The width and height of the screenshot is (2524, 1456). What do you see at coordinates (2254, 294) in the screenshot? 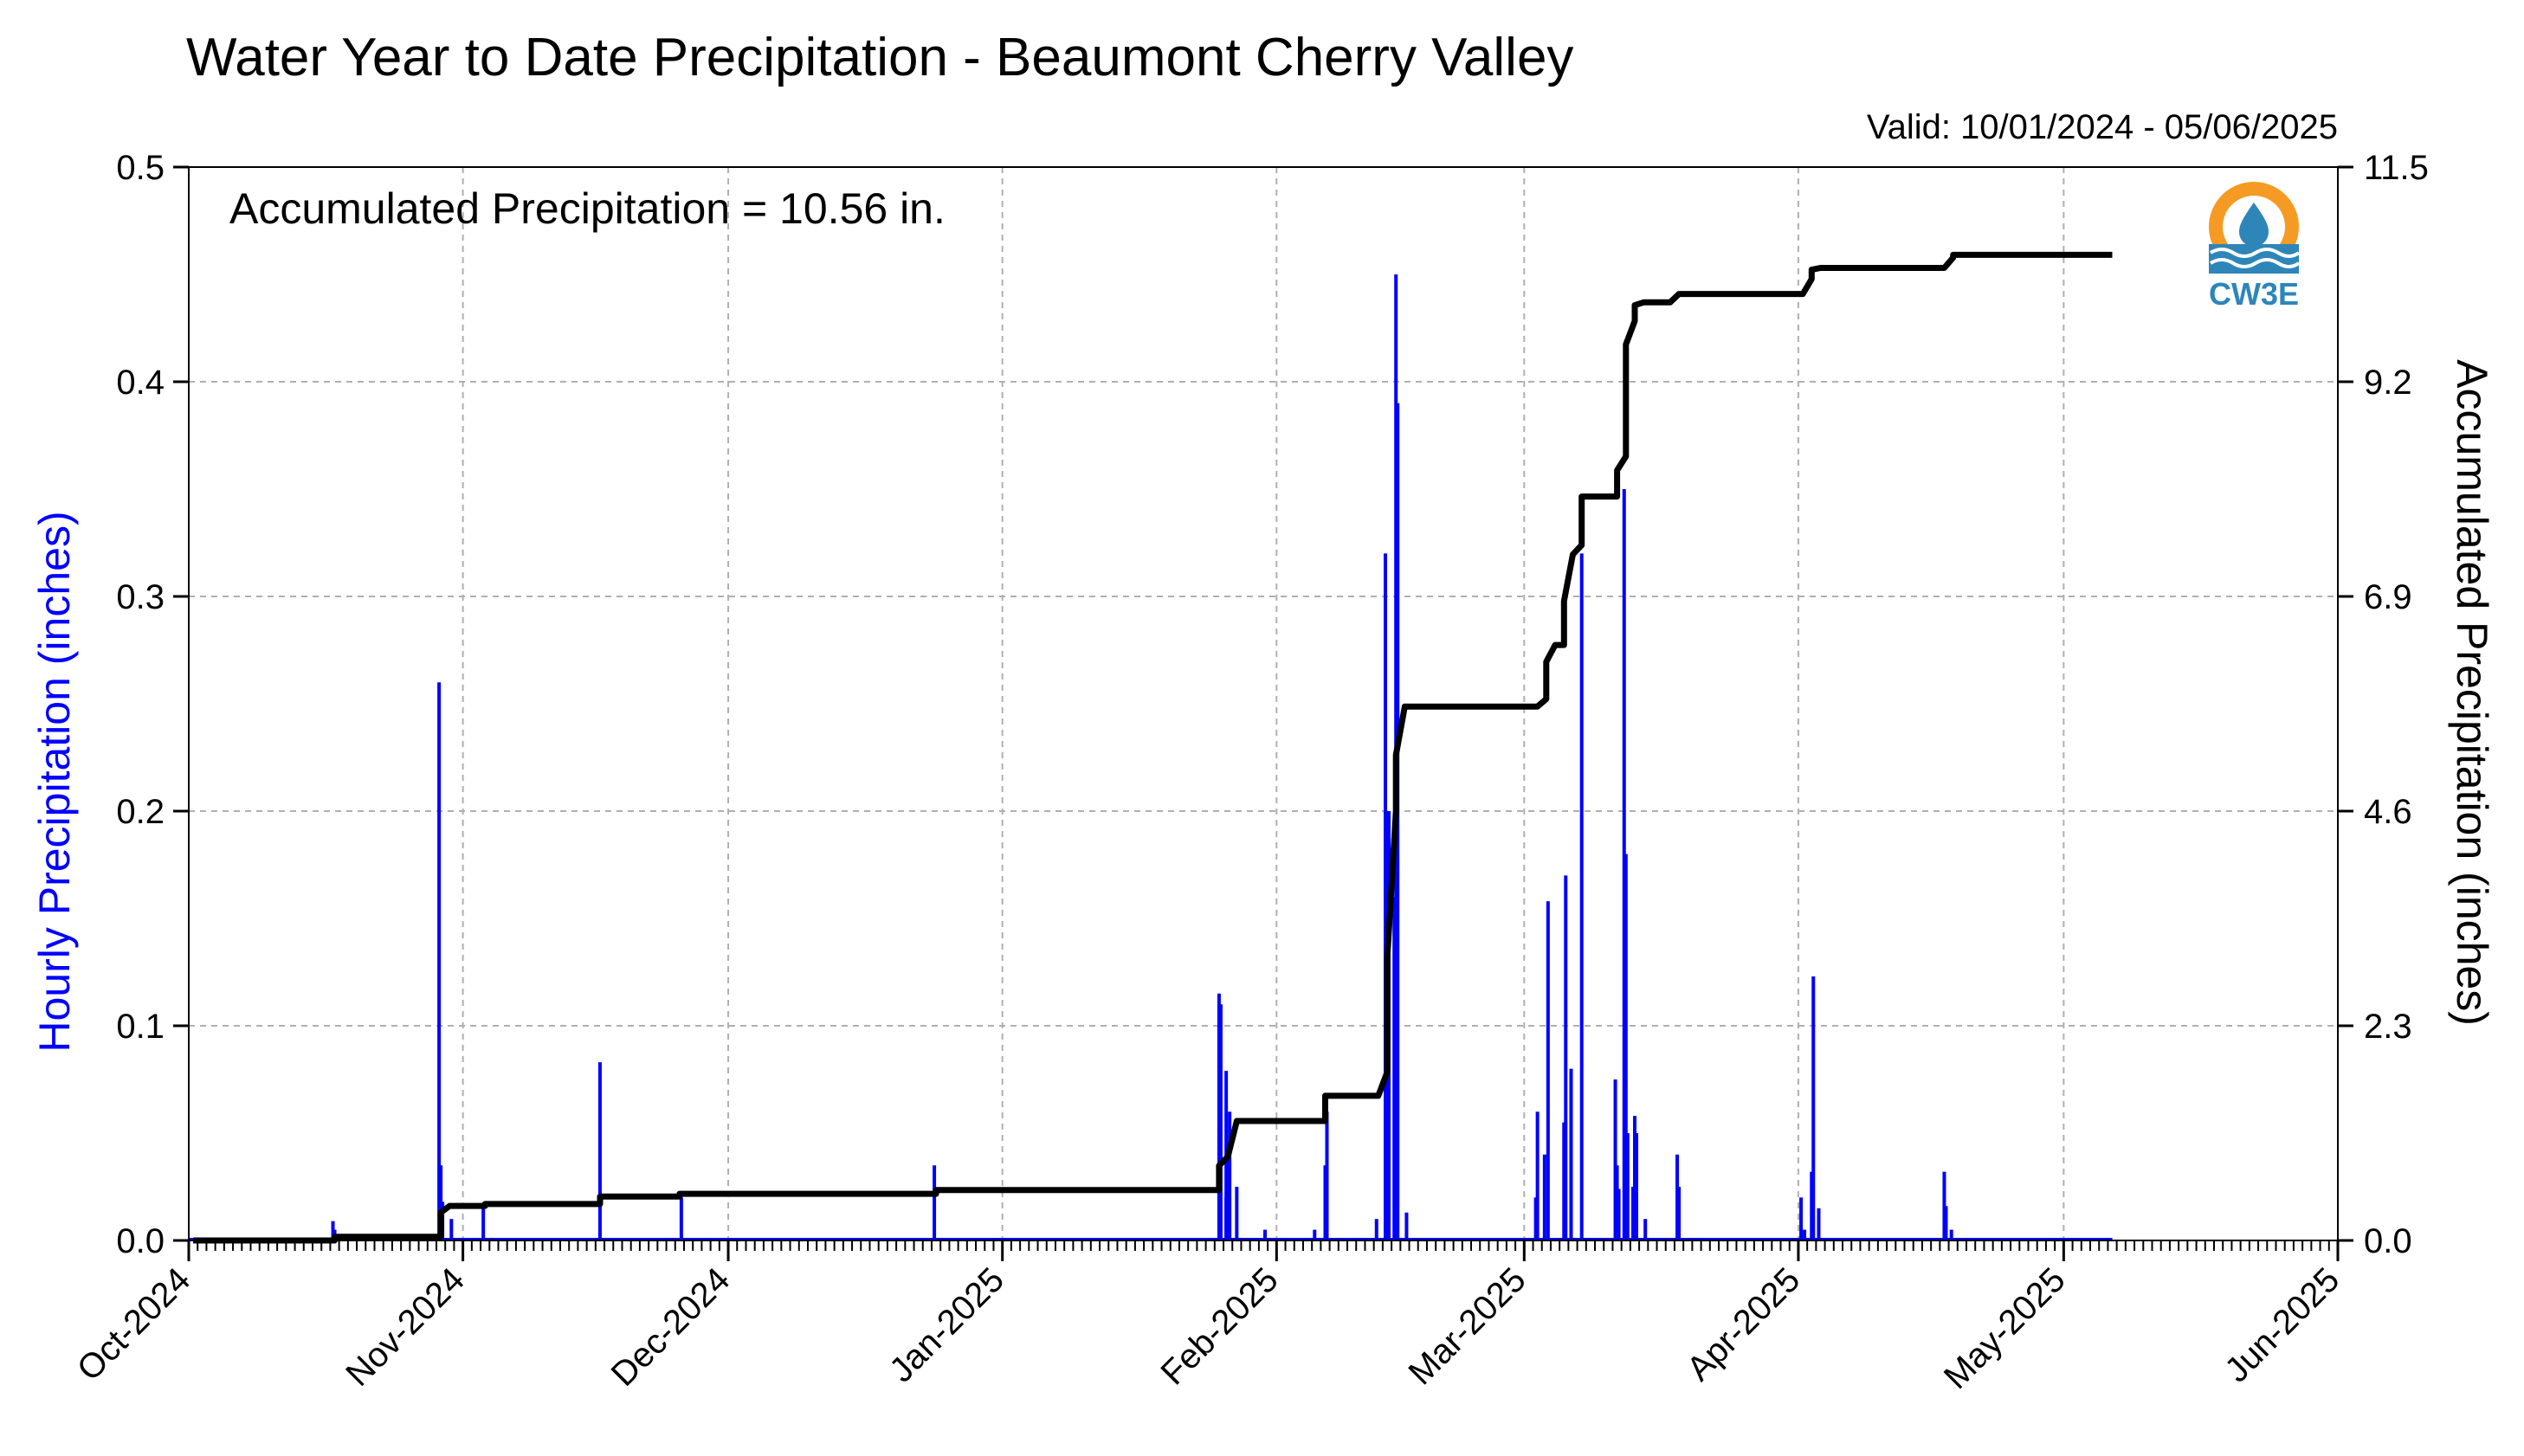
I see `logo-text: CW3E` at bounding box center [2254, 294].